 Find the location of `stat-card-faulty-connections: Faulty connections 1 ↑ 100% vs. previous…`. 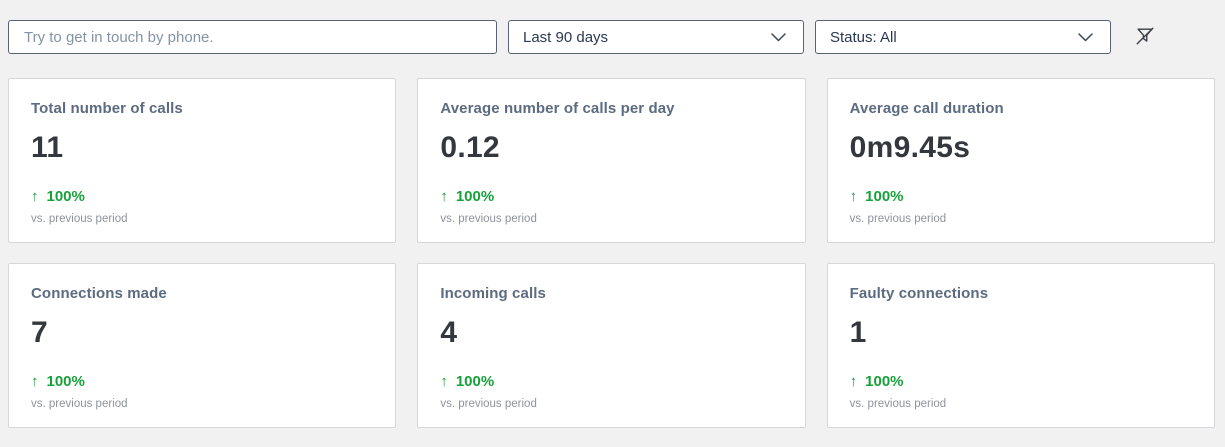

stat-card-faulty-connections: Faulty connections 1 ↑ 100% vs. previous… is located at coordinates (1020, 345).